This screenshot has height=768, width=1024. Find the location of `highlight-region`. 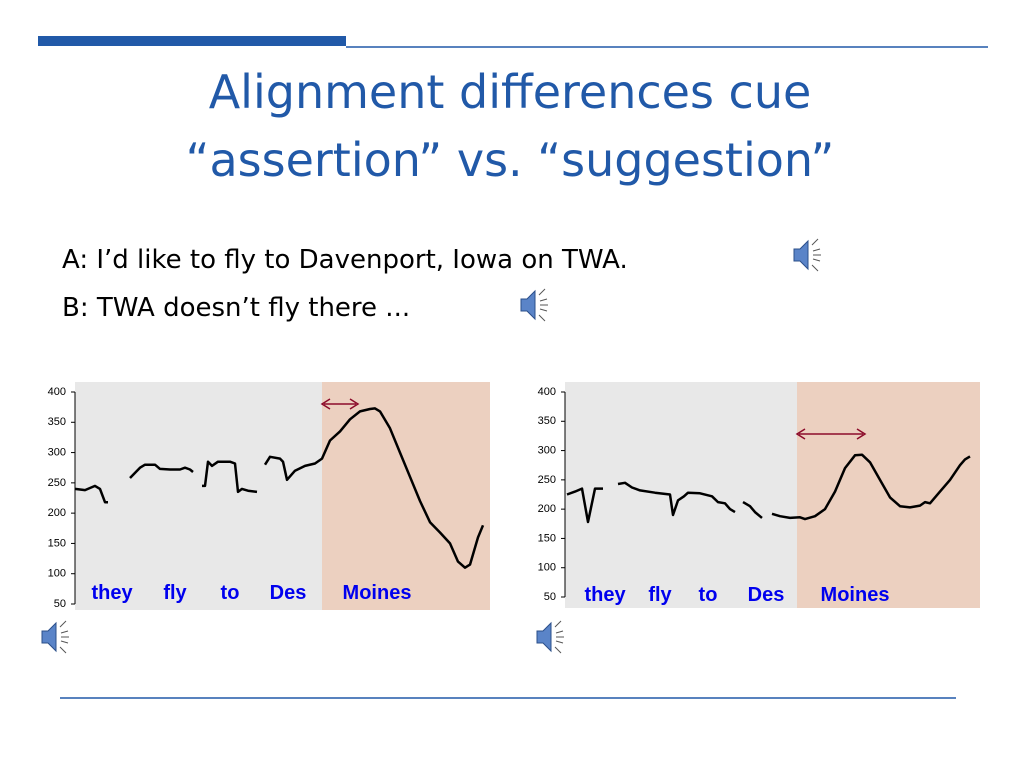

highlight-region is located at coordinates (406, 496).